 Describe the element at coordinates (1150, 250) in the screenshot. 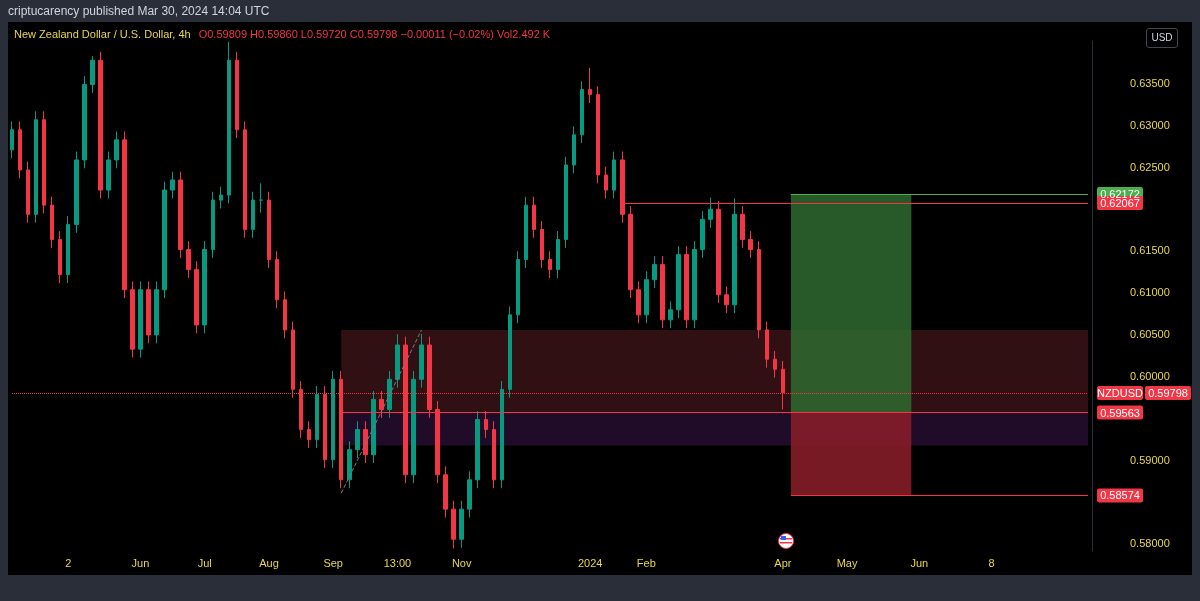

I see `y-tick-label: 0.61500` at that location.